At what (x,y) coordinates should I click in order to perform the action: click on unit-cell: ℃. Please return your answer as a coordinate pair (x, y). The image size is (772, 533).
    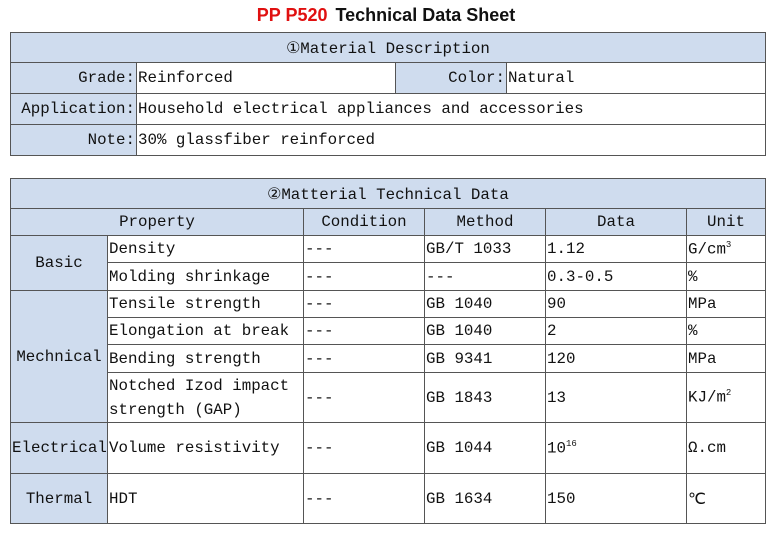
    Looking at the image, I should click on (726, 498).